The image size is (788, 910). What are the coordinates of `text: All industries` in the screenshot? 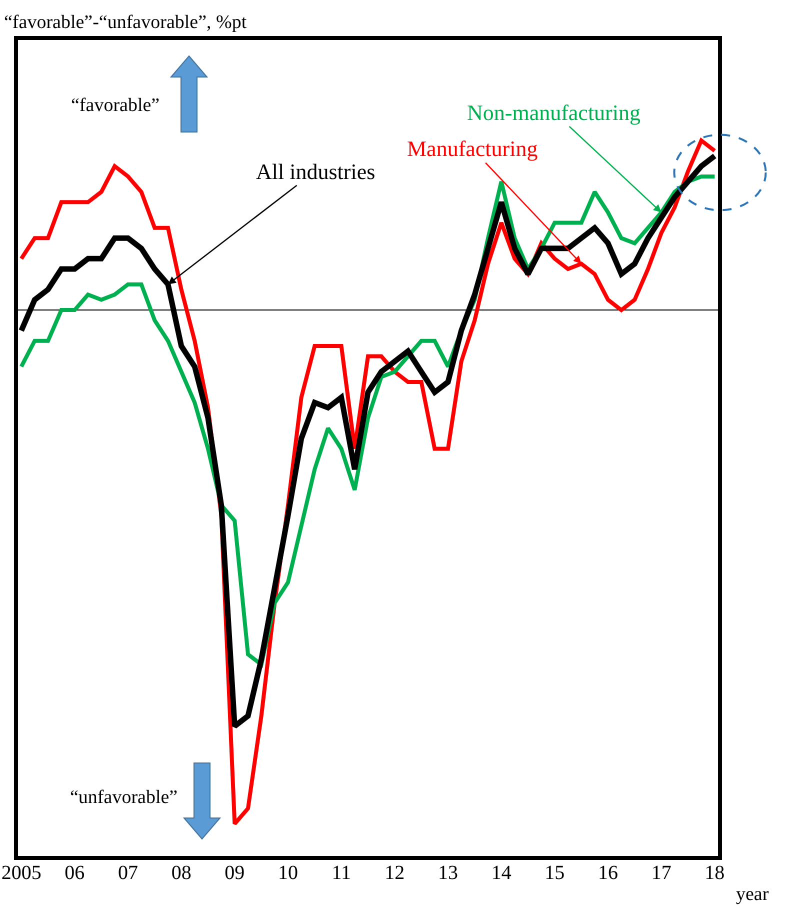 It's located at (316, 171).